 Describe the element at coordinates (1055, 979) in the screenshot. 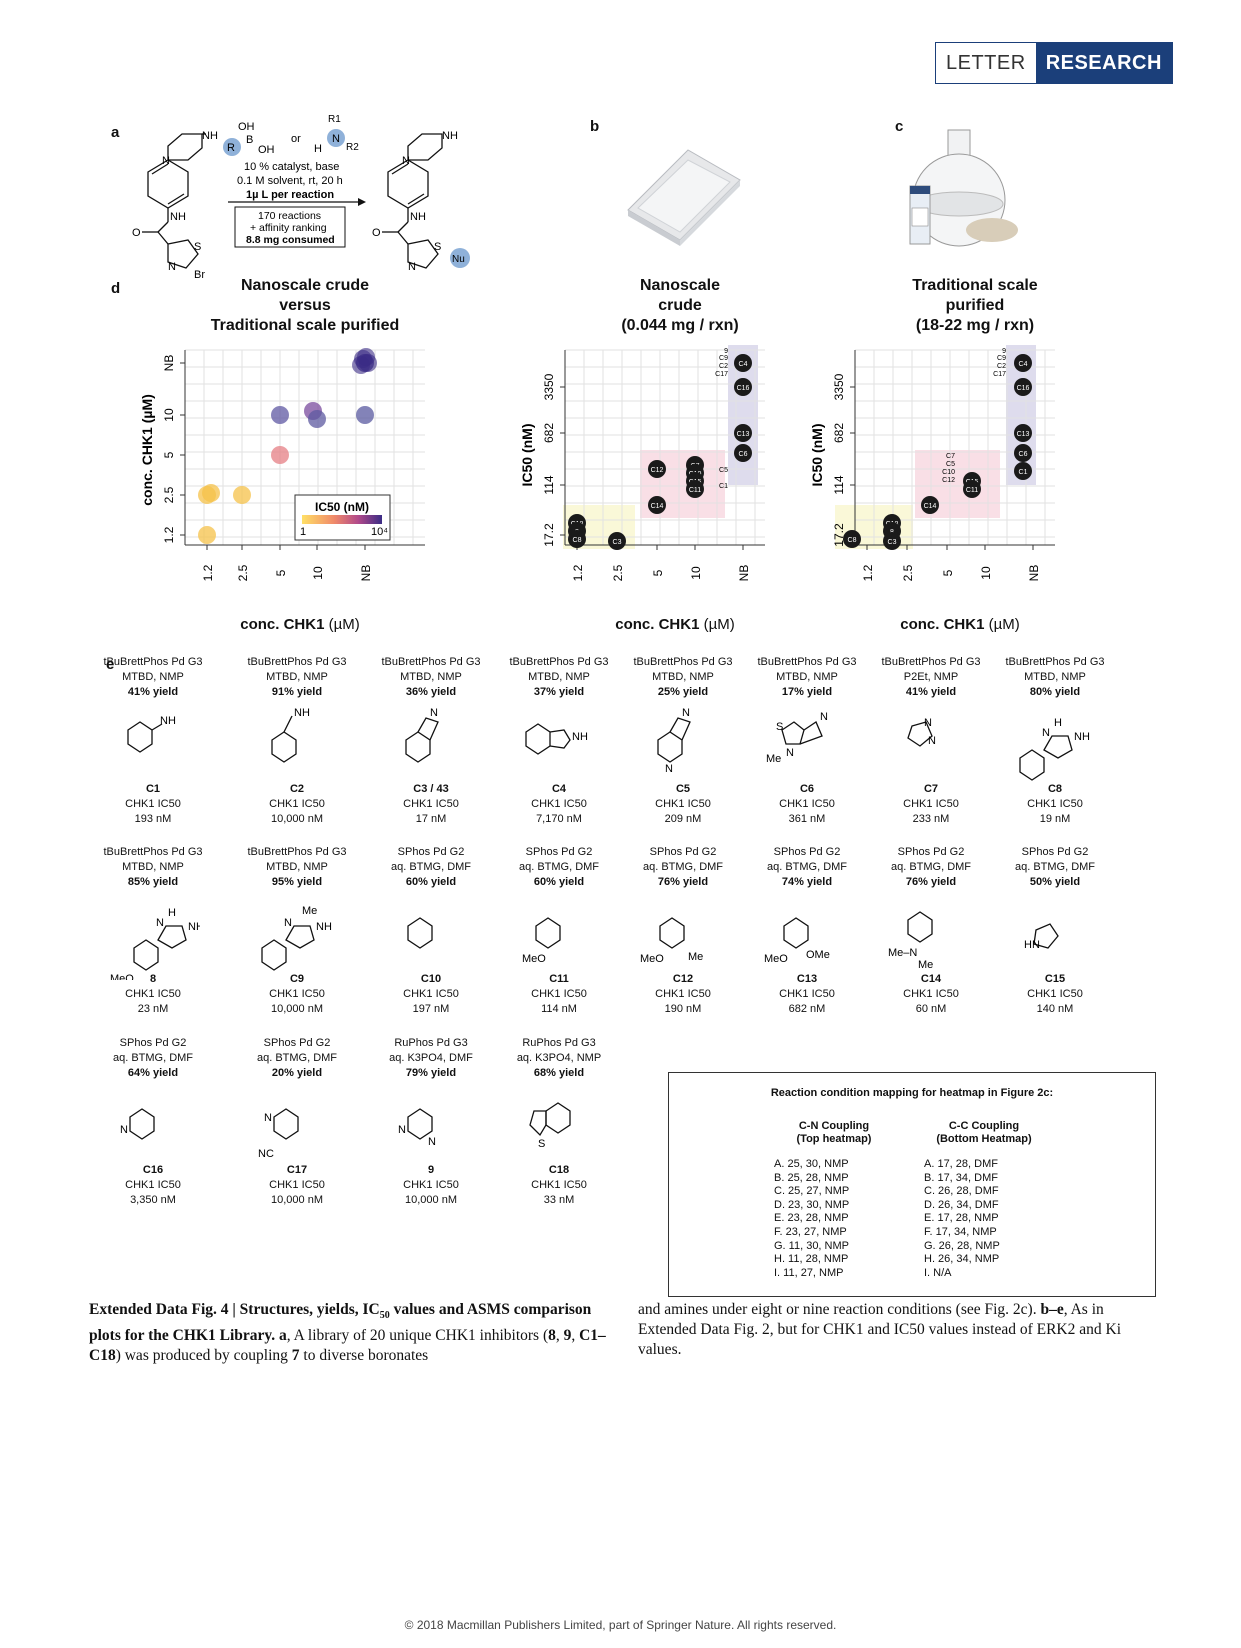

I see `compound-id: C15` at that location.